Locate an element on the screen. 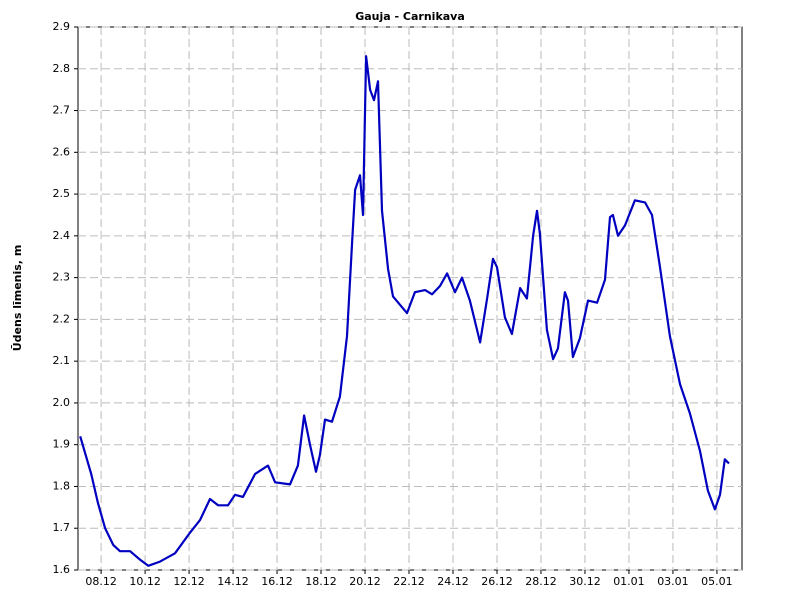 The width and height of the screenshot is (800, 600). x-tick-label: 26.12 is located at coordinates (497, 581).